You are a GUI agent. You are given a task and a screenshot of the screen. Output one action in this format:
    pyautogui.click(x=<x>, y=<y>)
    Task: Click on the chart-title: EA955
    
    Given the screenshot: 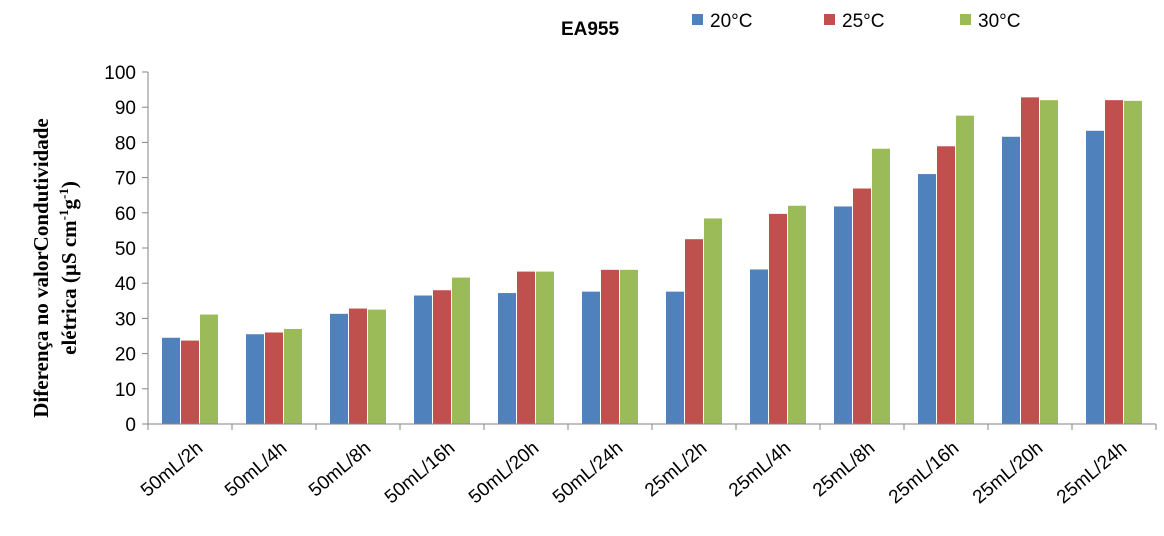 What is the action you would take?
    pyautogui.click(x=590, y=29)
    